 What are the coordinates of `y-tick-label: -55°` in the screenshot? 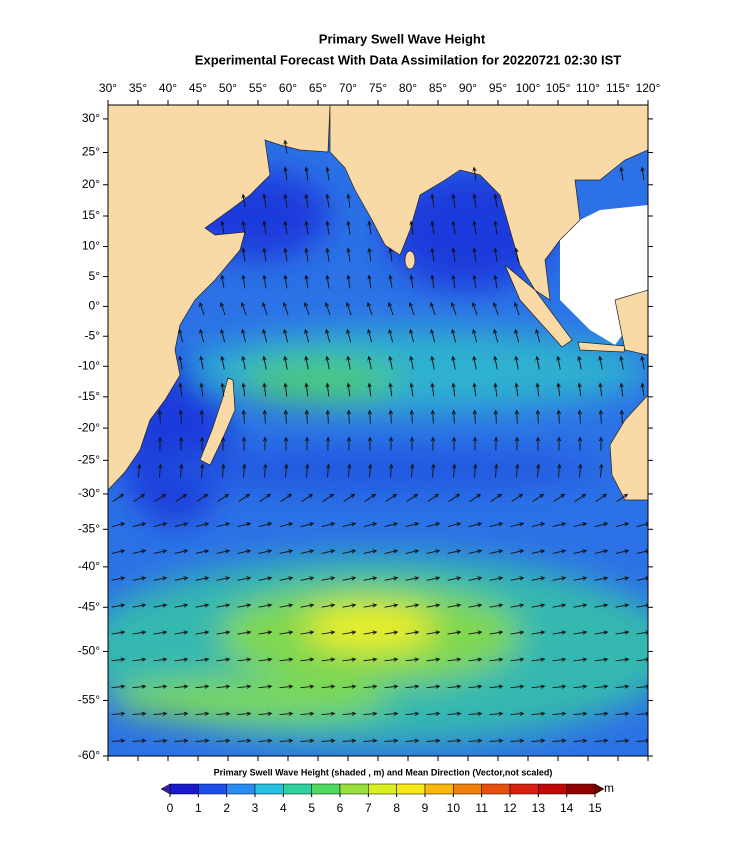 It's located at (89, 700).